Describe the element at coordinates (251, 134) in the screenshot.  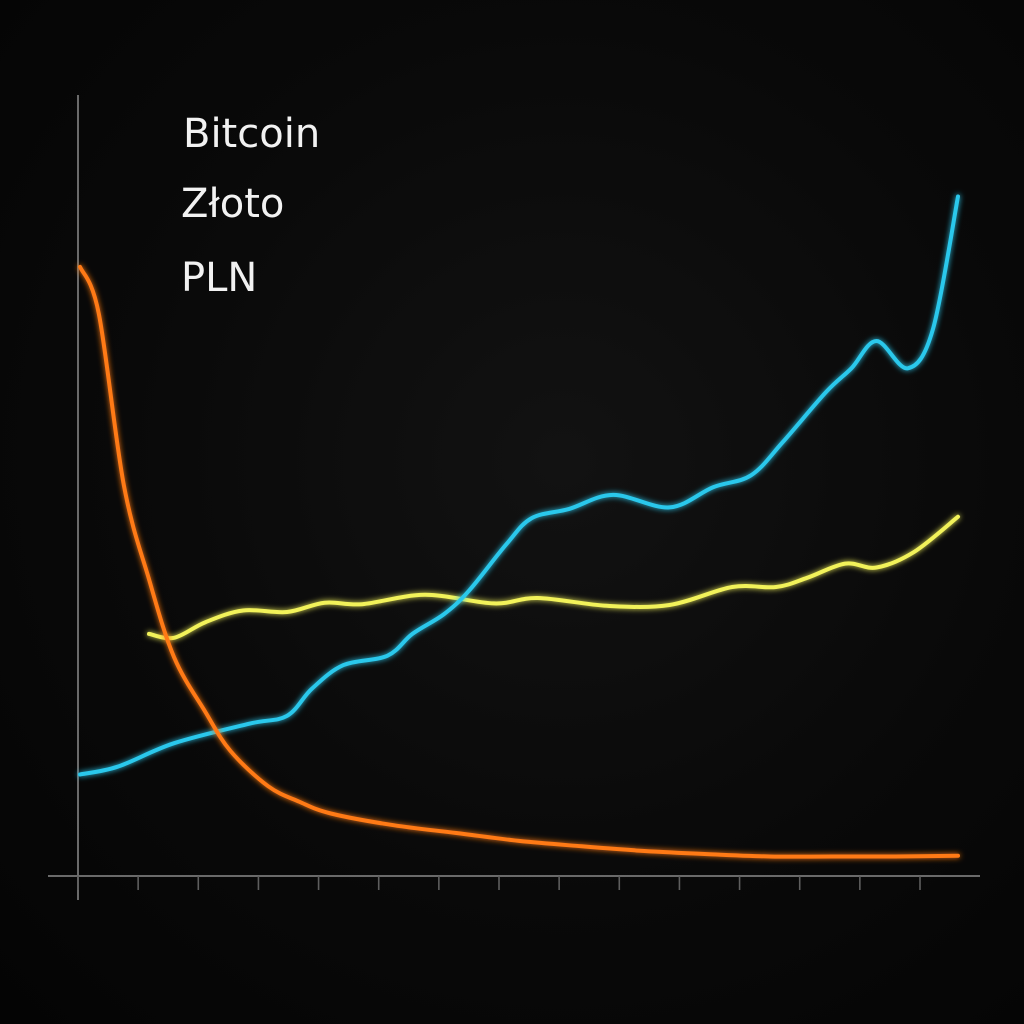
I see `legend-label-bitcoin: Bitcoin` at that location.